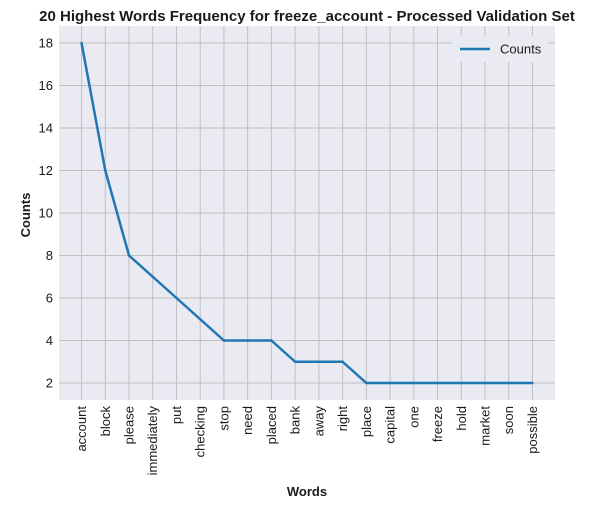  I want to click on x-tick-label: freeze, so click(437, 424).